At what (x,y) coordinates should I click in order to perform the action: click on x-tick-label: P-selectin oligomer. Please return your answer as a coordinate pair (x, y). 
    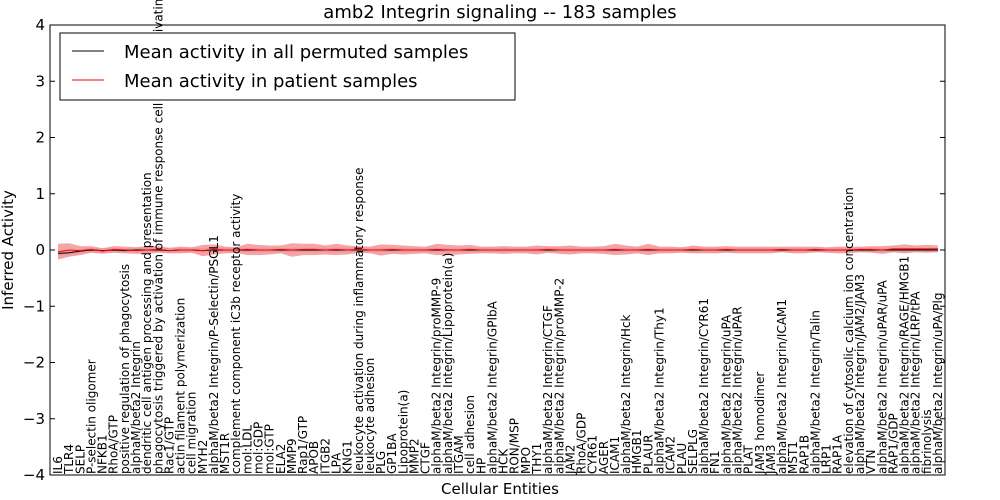
    Looking at the image, I should click on (91, 416).